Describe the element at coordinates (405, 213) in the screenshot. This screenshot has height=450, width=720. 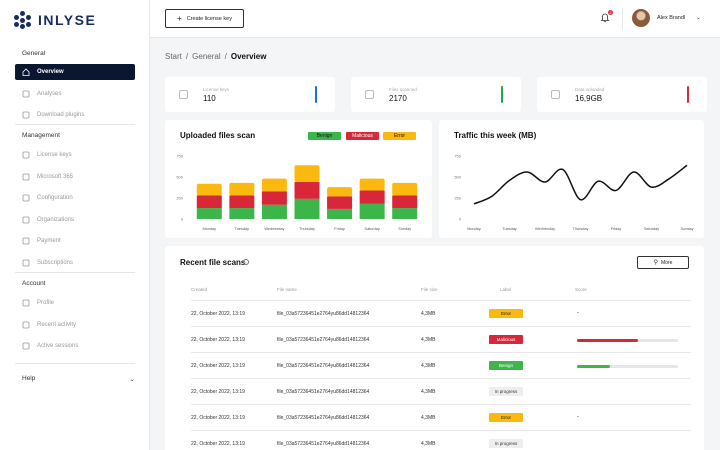
I see `bar-benign-sunday` at that location.